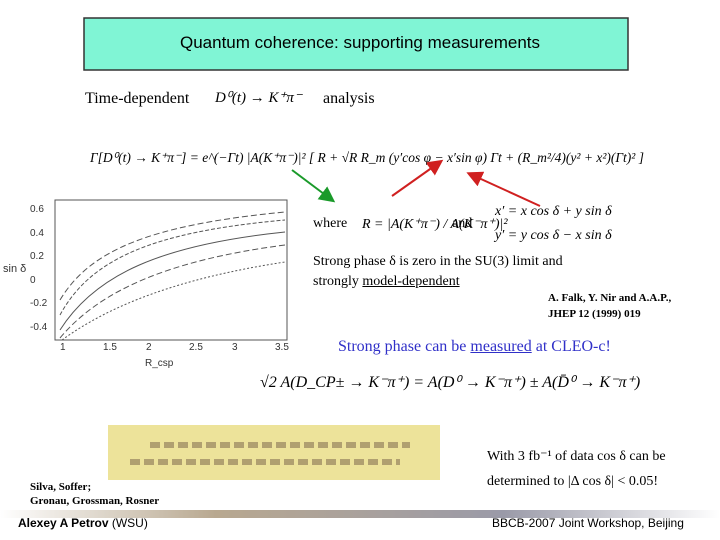  I want to click on x-tick-label: 1, so click(63, 347).